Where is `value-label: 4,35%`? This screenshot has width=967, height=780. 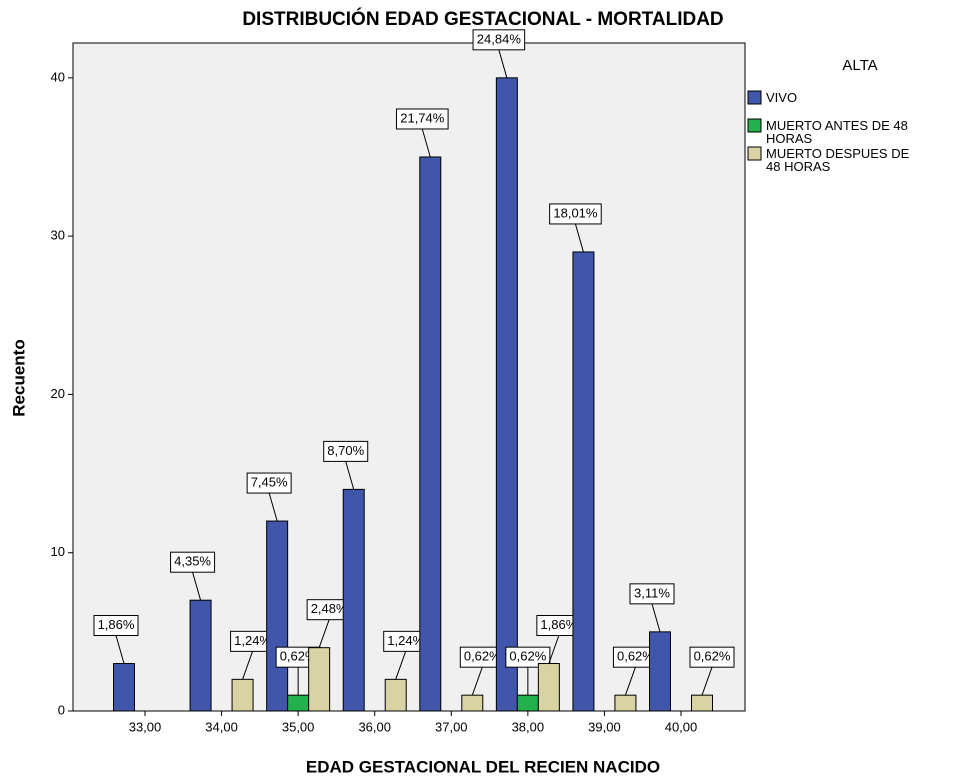
value-label: 4,35% is located at coordinates (192, 561).